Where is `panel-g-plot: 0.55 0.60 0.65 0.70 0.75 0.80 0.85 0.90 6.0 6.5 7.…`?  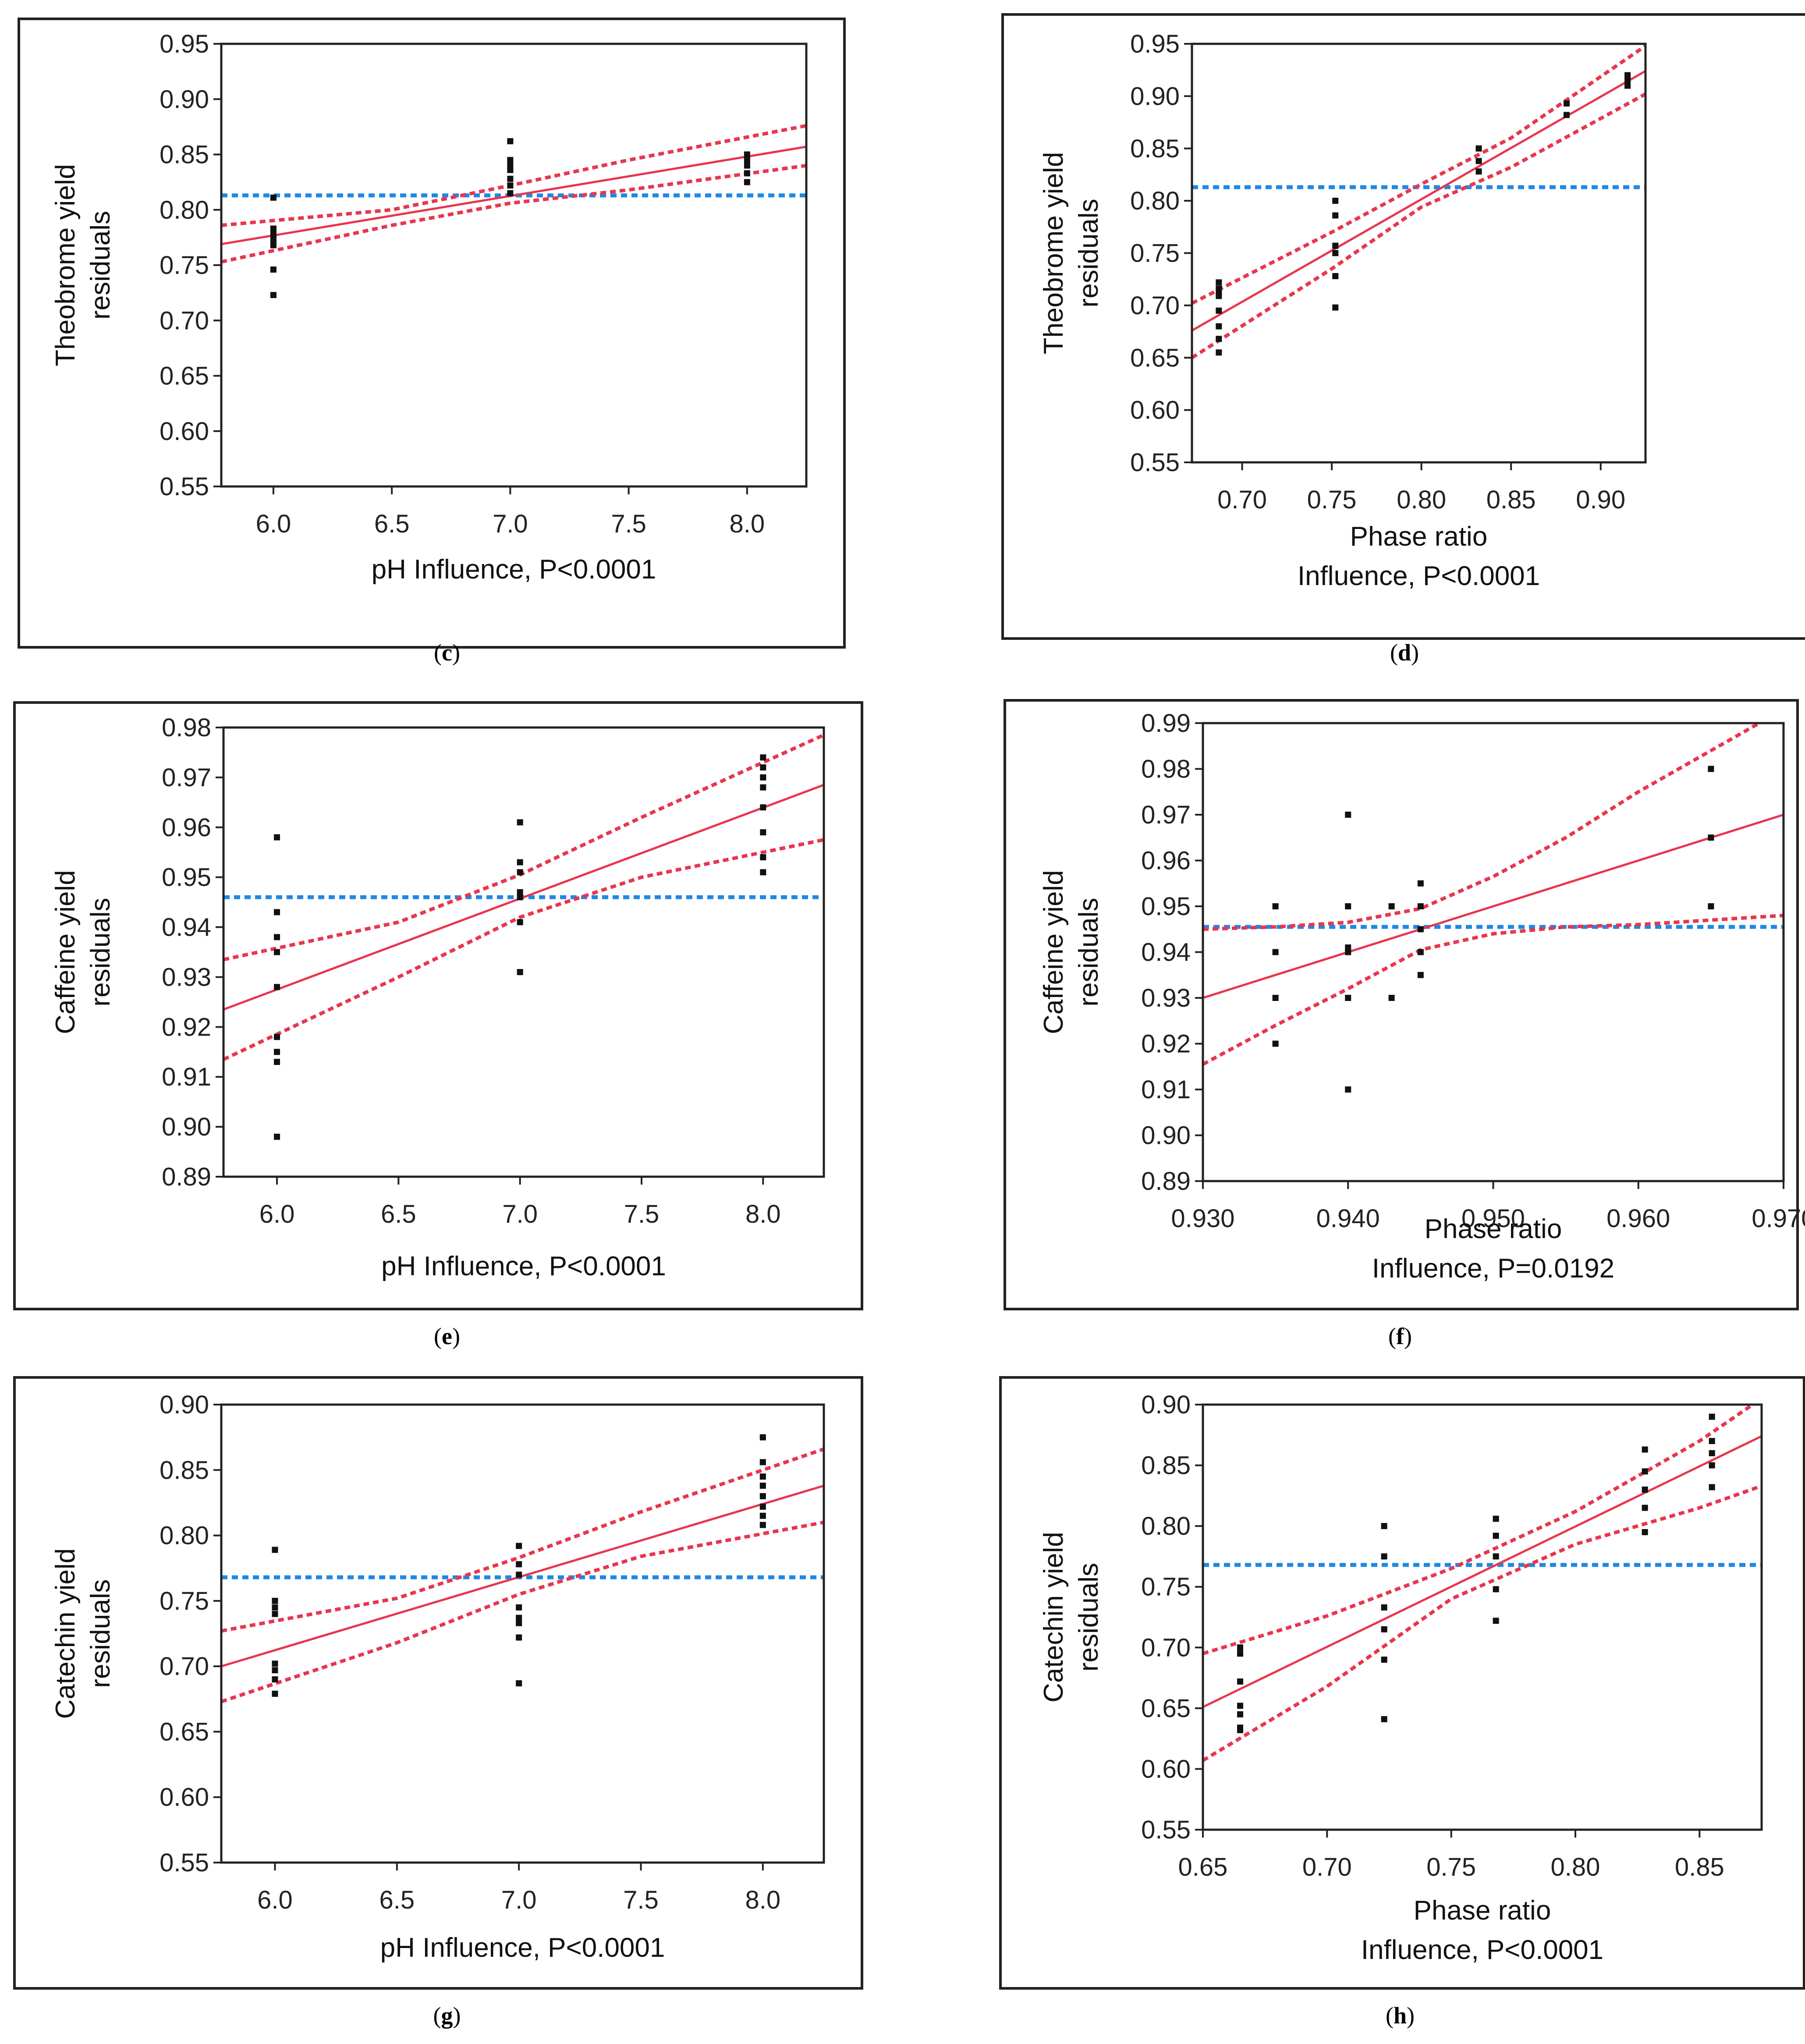
panel-g-plot: 0.55 0.60 0.65 0.70 0.75 0.80 0.85 0.90 6.0 6.5 7.… is located at coordinates (438, 1677).